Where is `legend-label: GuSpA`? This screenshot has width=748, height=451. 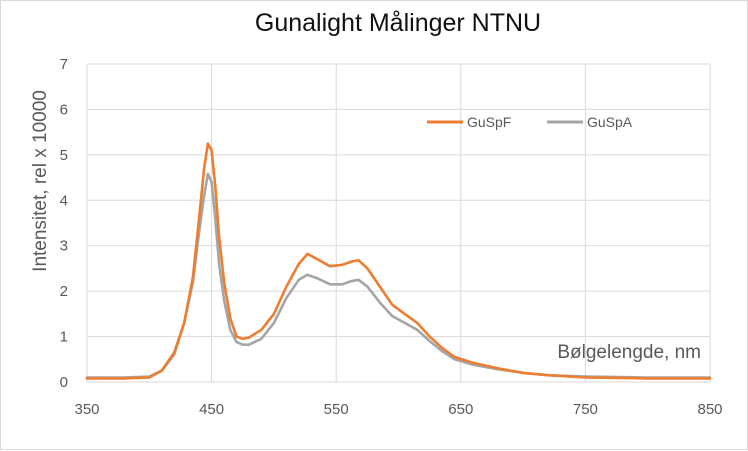
legend-label: GuSpA is located at coordinates (610, 122).